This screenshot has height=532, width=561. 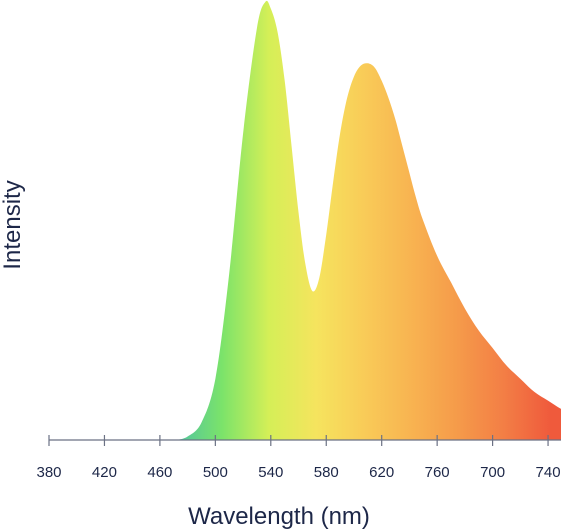 What do you see at coordinates (381, 472) in the screenshot?
I see `x-tick-label: 620` at bounding box center [381, 472].